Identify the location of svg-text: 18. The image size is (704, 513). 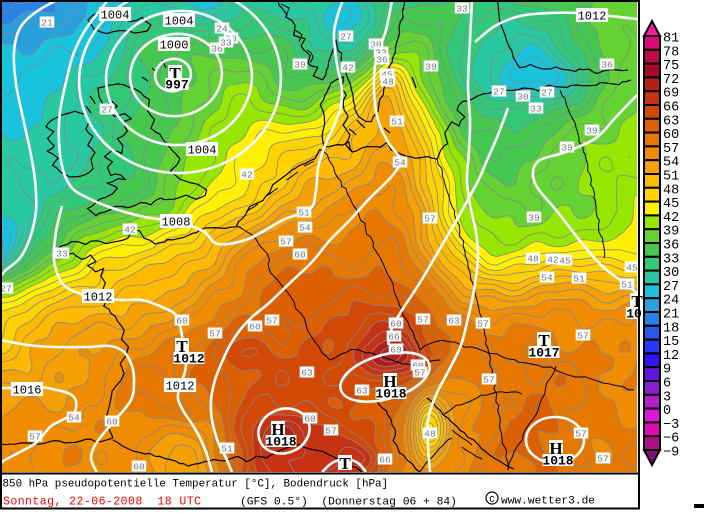
(671, 328).